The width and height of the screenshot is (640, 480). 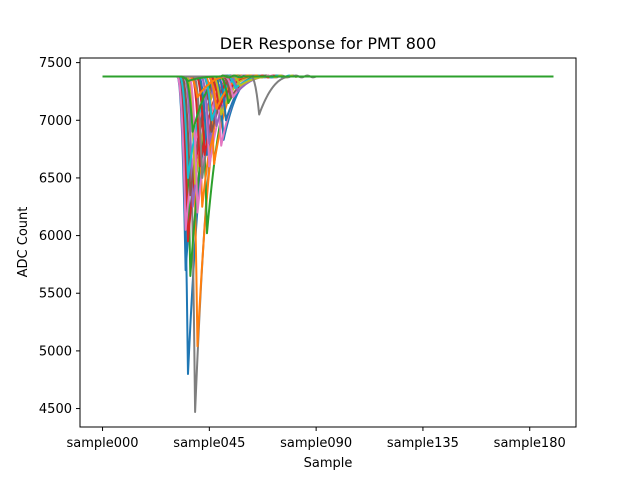 I want to click on x-tick-label: sample135, so click(x=423, y=443).